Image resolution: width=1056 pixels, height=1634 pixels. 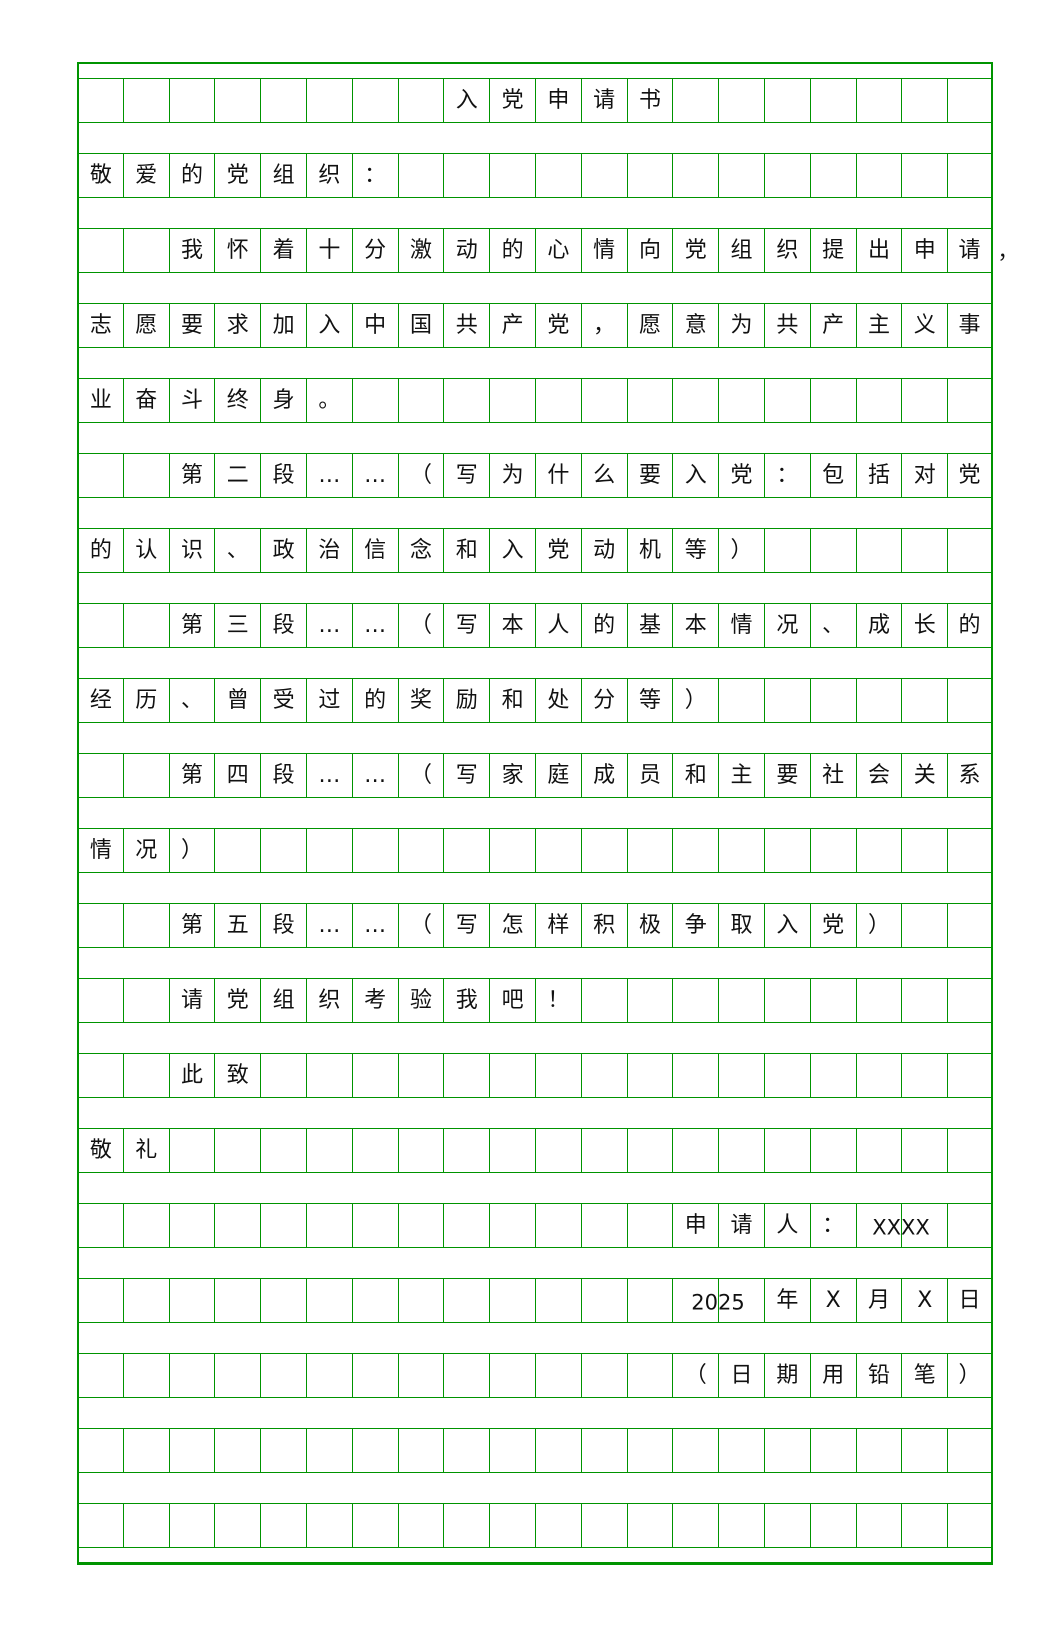 I want to click on grid-cell: 系, so click(x=970, y=775).